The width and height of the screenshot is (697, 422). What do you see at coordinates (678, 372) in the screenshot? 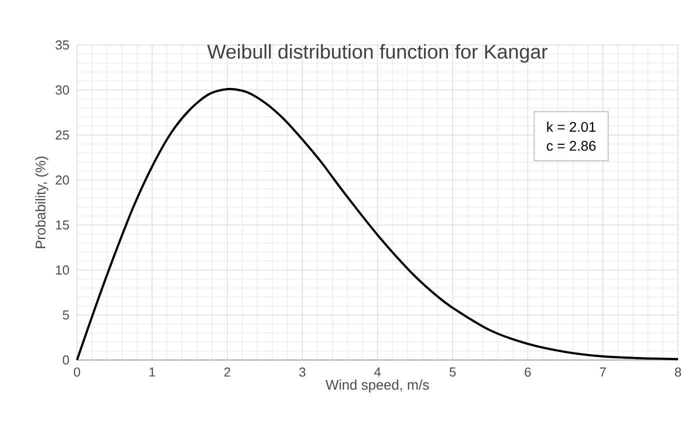
I see `x-tick-label: 8` at bounding box center [678, 372].